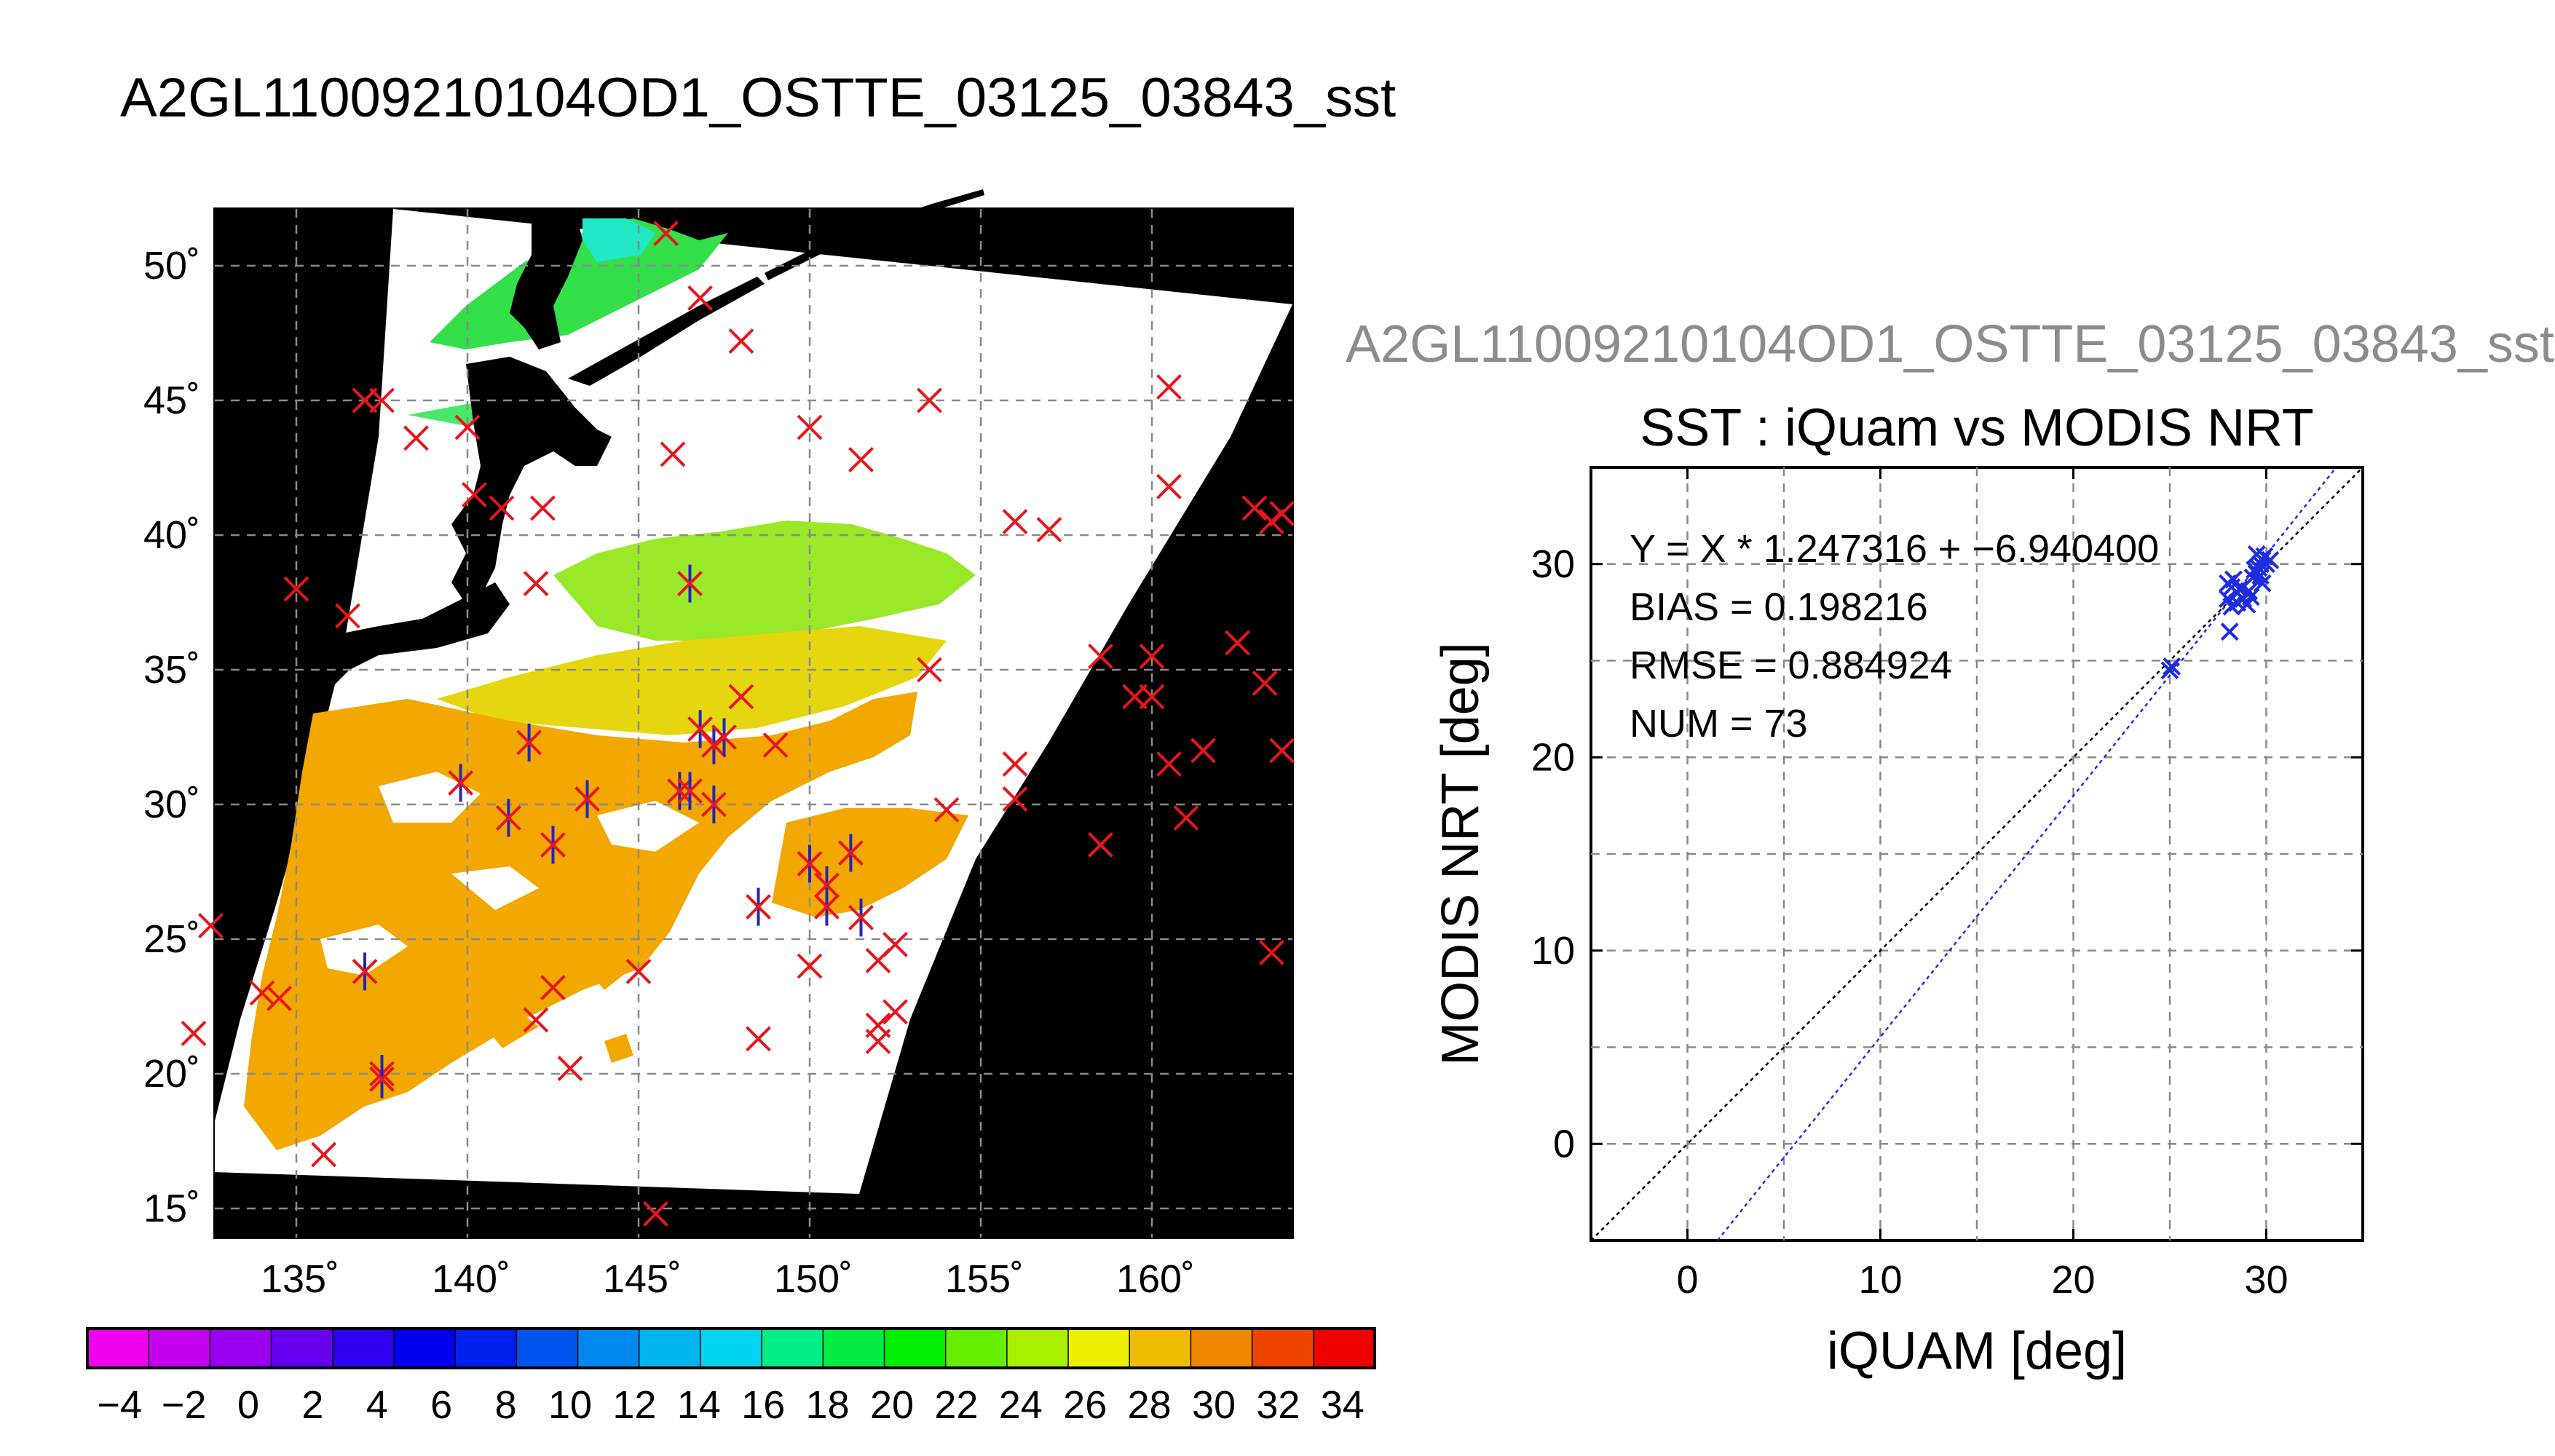 Image resolution: width=2555 pixels, height=1456 pixels. What do you see at coordinates (1977, 1351) in the screenshot?
I see `x-axis-label: iQUAM [deg]` at bounding box center [1977, 1351].